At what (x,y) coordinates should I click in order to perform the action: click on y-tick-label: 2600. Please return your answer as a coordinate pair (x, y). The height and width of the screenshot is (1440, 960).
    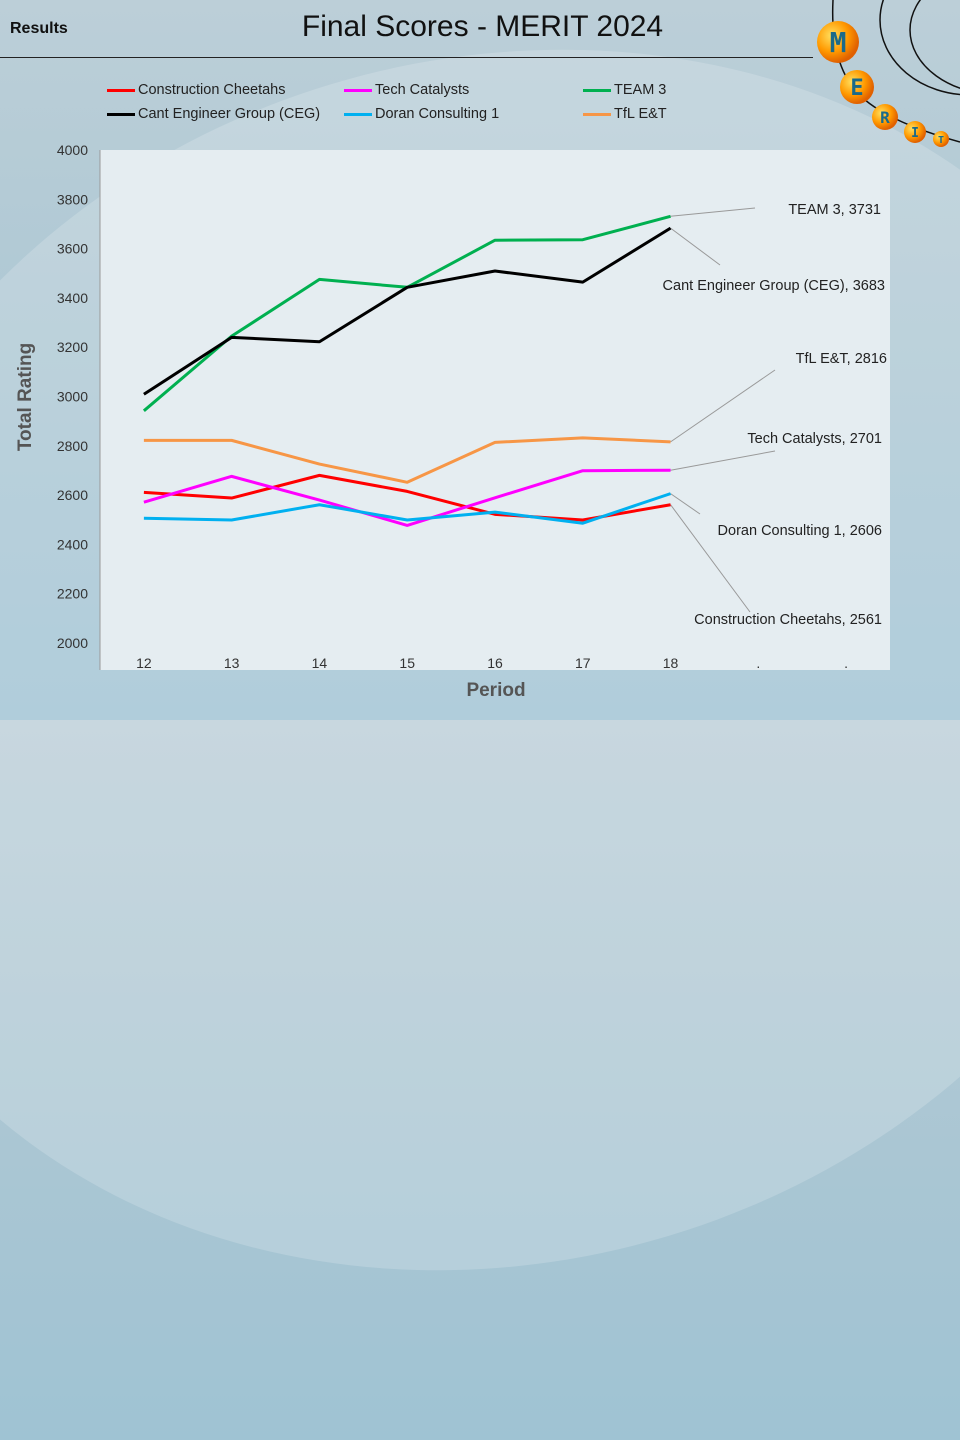
    Looking at the image, I should click on (72, 495).